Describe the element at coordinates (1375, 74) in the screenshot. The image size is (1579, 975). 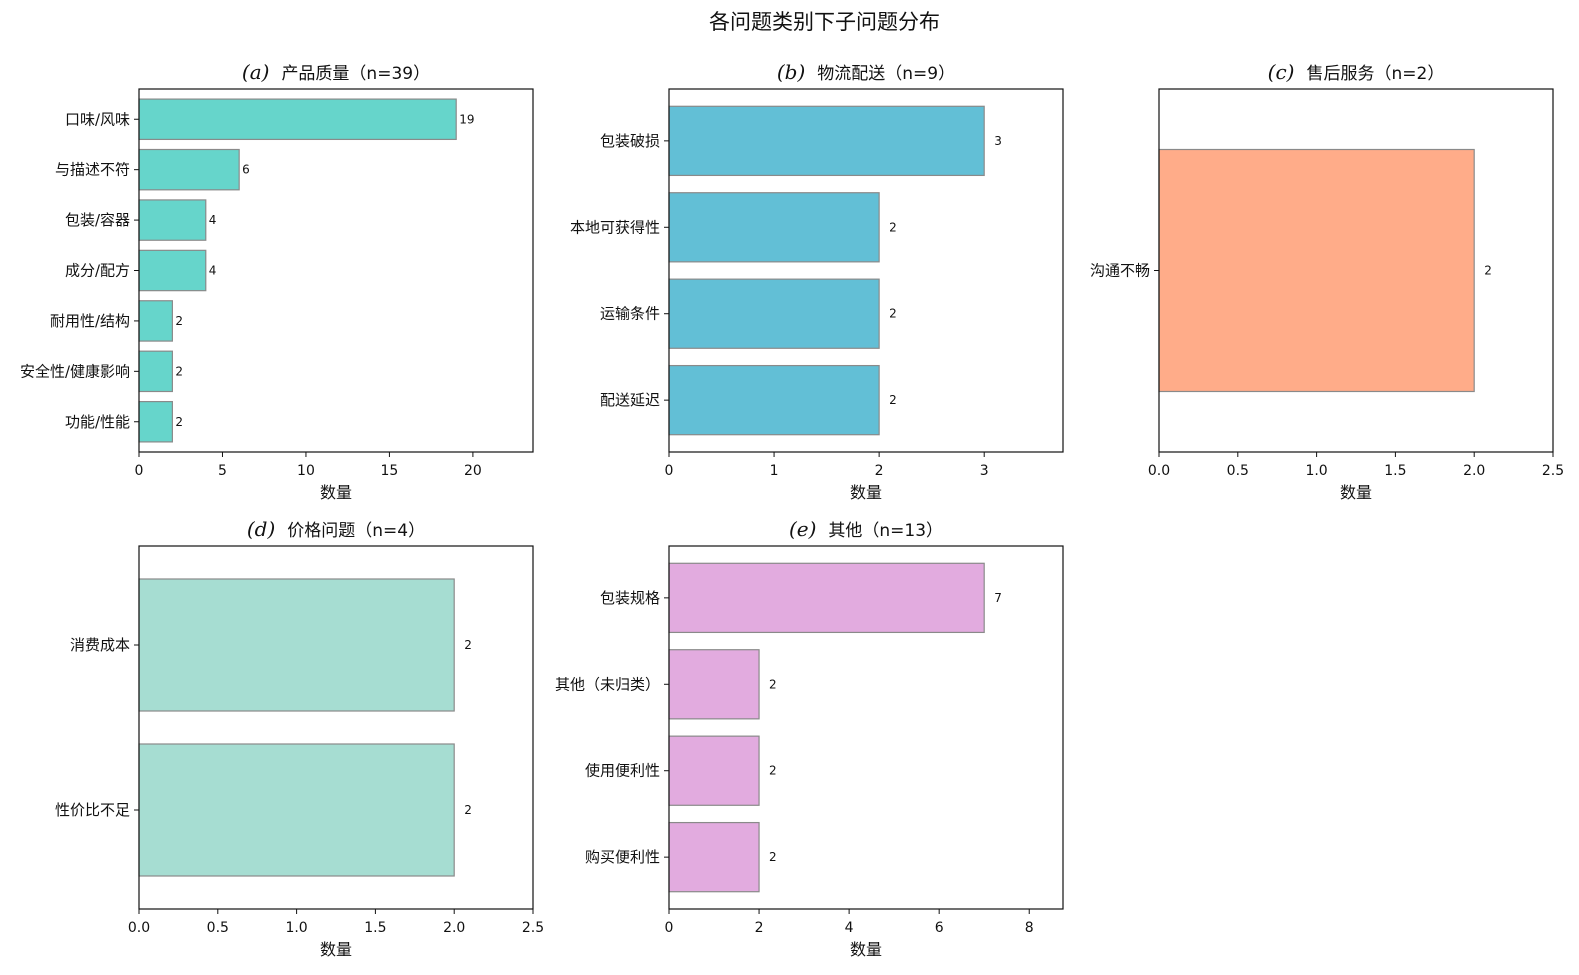
I see `panel-title-text: 售后服务（n=2）` at that location.